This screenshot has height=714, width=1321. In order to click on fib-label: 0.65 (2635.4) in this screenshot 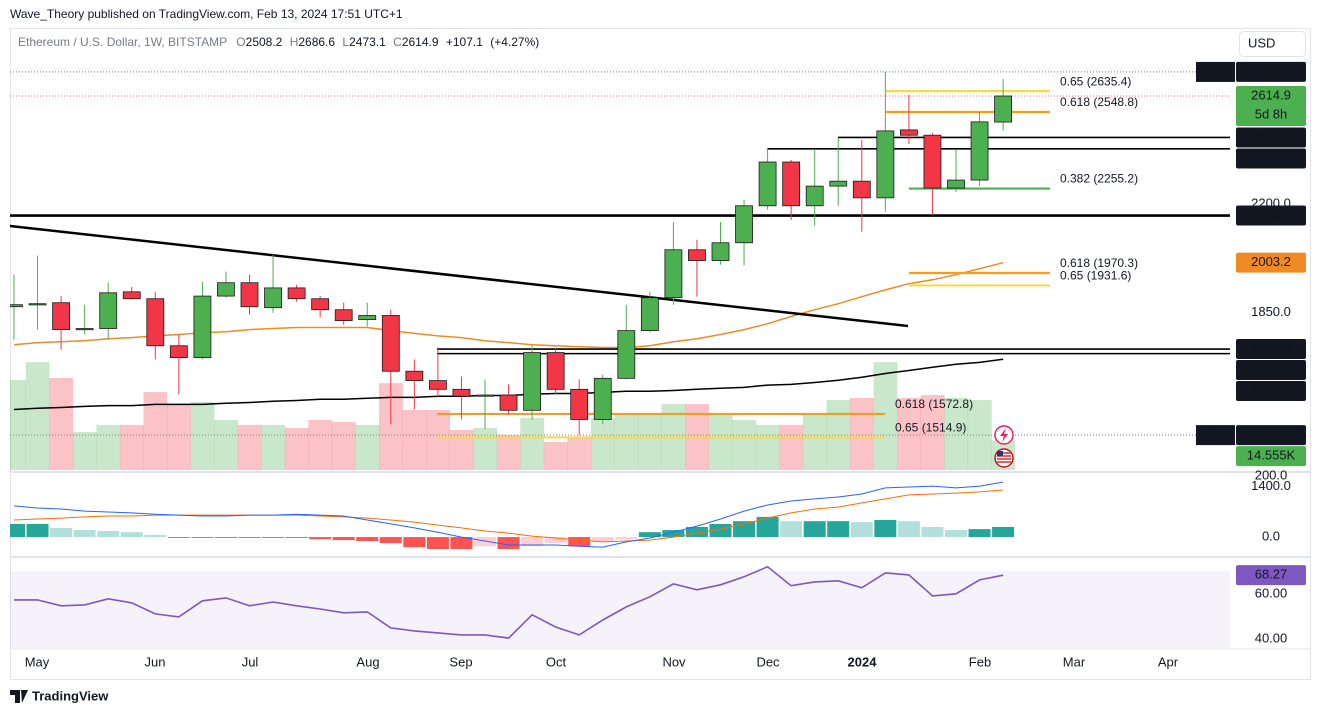, I will do `click(1095, 81)`.